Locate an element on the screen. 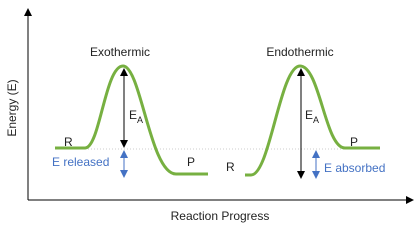  exothermic-title: Exothermic is located at coordinates (120, 52).